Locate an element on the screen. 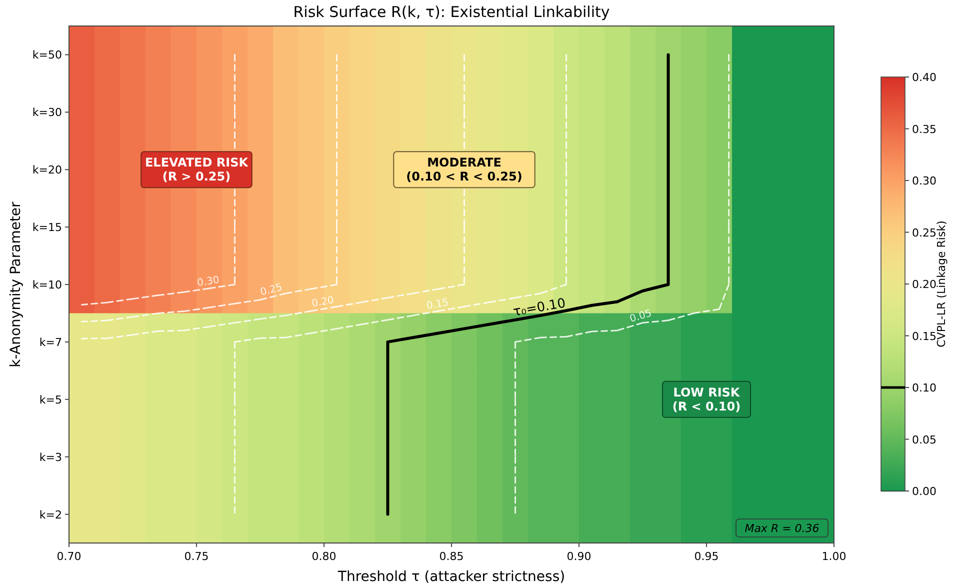 Image resolution: width=955 pixels, height=587 pixels. y-tick-label: k=30 is located at coordinates (47, 113).